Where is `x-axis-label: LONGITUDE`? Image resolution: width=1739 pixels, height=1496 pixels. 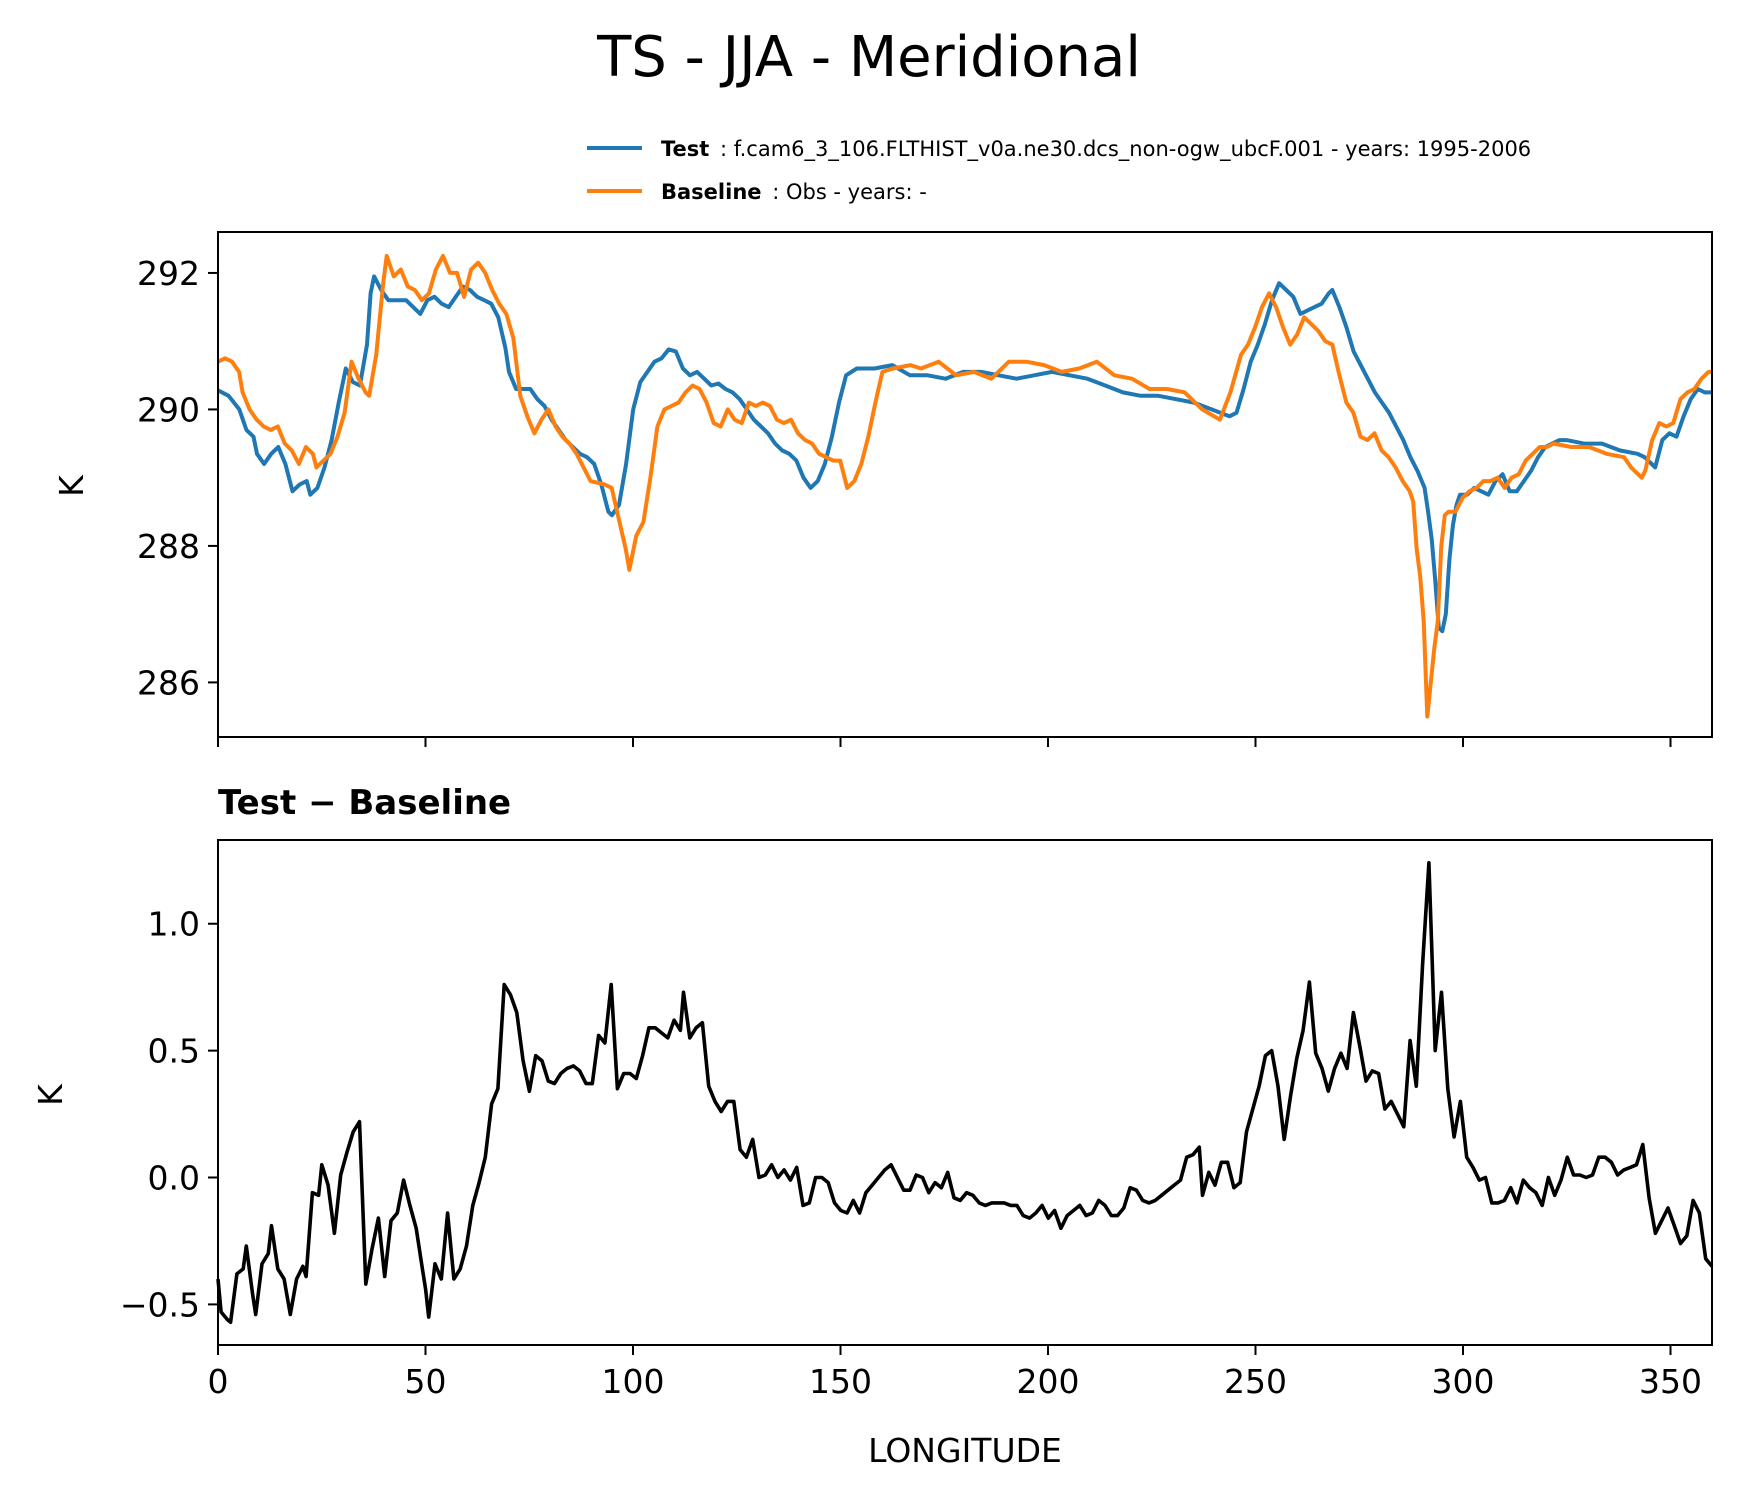
x-axis-label: LONGITUDE is located at coordinates (965, 1450).